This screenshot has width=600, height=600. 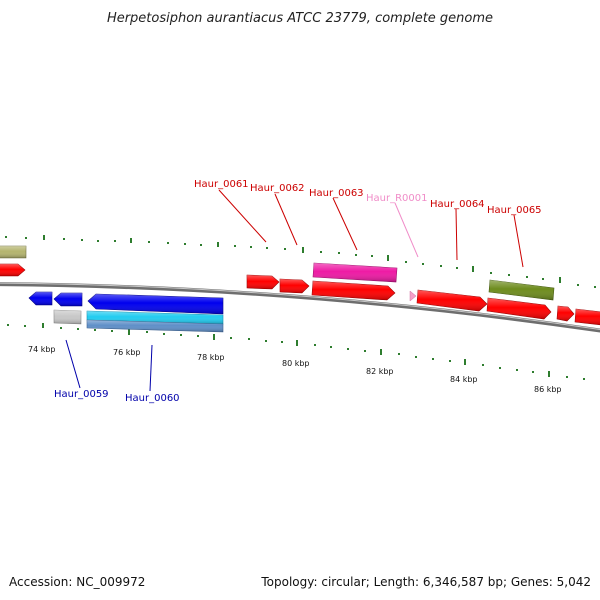 What do you see at coordinates (300, 307) in the screenshot?
I see `genome-backbone` at bounding box center [300, 307].